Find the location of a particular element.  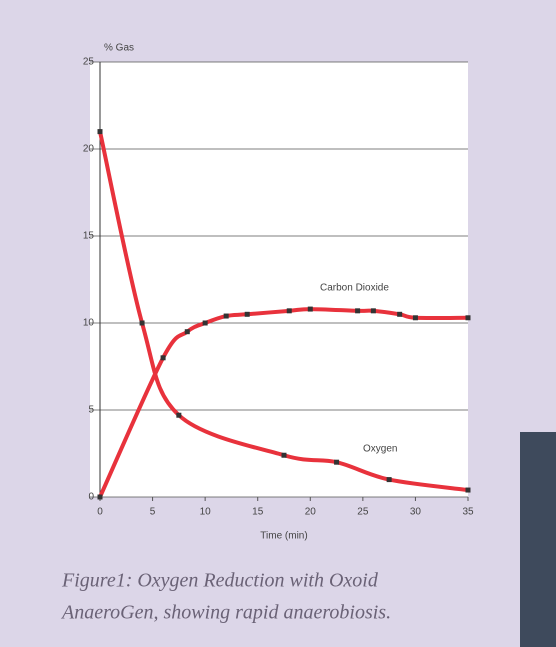

y-tick-label: 20 is located at coordinates (89, 149).